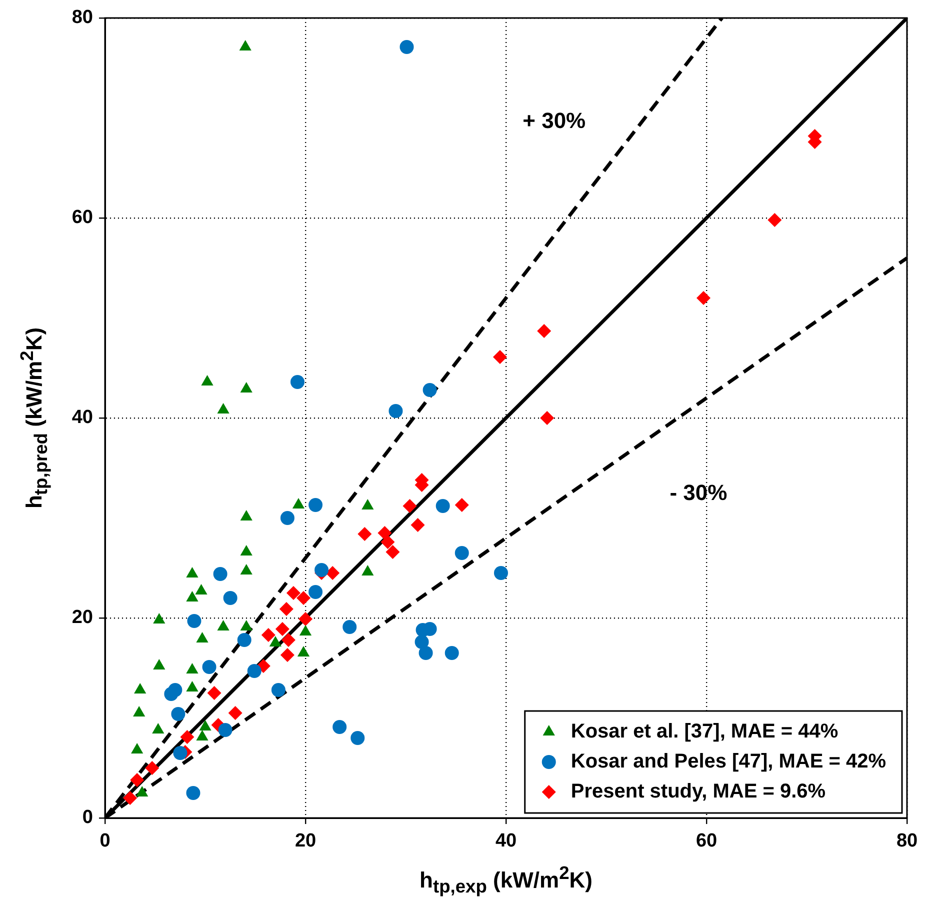  What do you see at coordinates (907, 841) in the screenshot?
I see `x-tick-label: 80` at bounding box center [907, 841].